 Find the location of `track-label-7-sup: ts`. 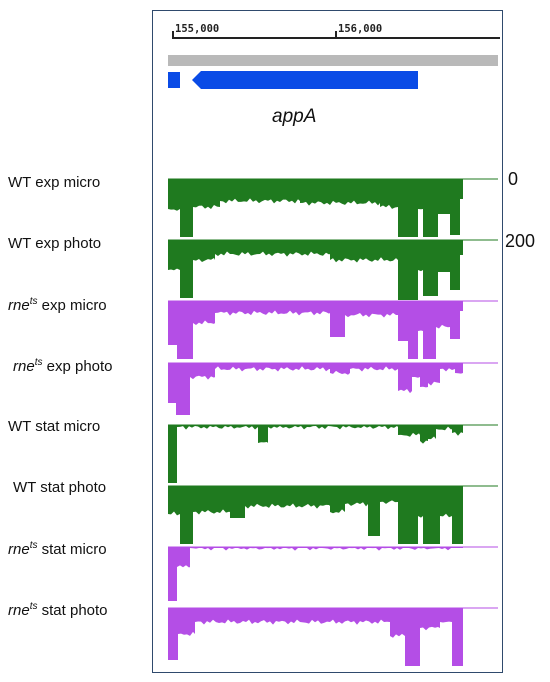

track-label-7-sup: ts is located at coordinates (33, 545).